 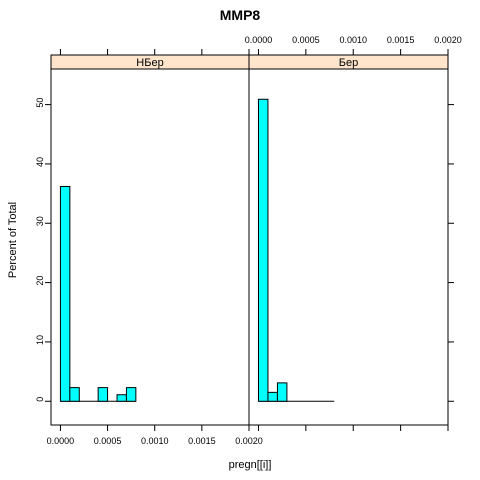 I want to click on x-tick-label-bottom-2: 0.0010, so click(x=155, y=441).